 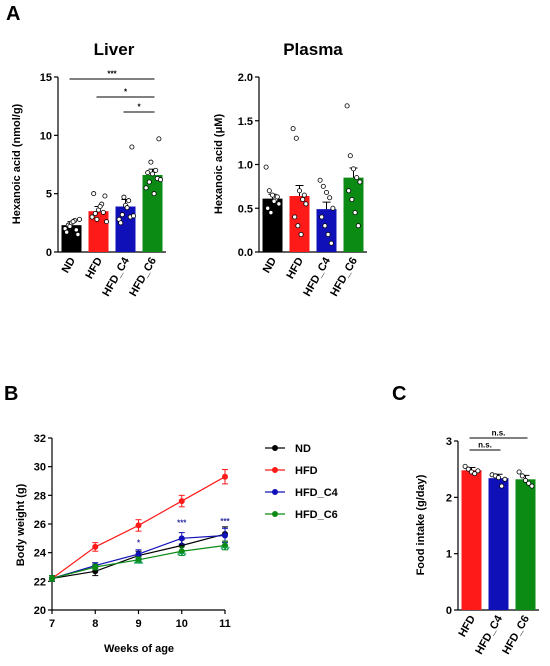 What do you see at coordinates (317, 493) in the screenshot?
I see `legend-label: HFD_C4` at bounding box center [317, 493].